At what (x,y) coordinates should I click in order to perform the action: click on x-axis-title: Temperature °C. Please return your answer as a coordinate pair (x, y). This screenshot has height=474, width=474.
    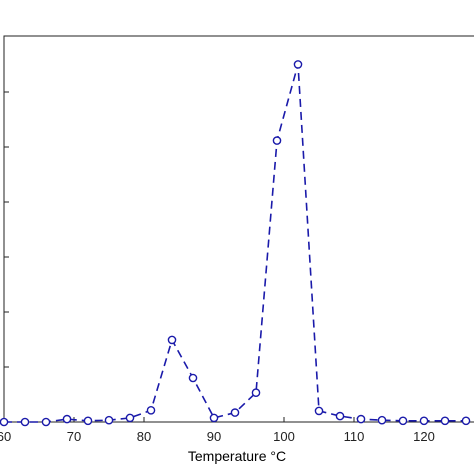
    Looking at the image, I should click on (237, 456).